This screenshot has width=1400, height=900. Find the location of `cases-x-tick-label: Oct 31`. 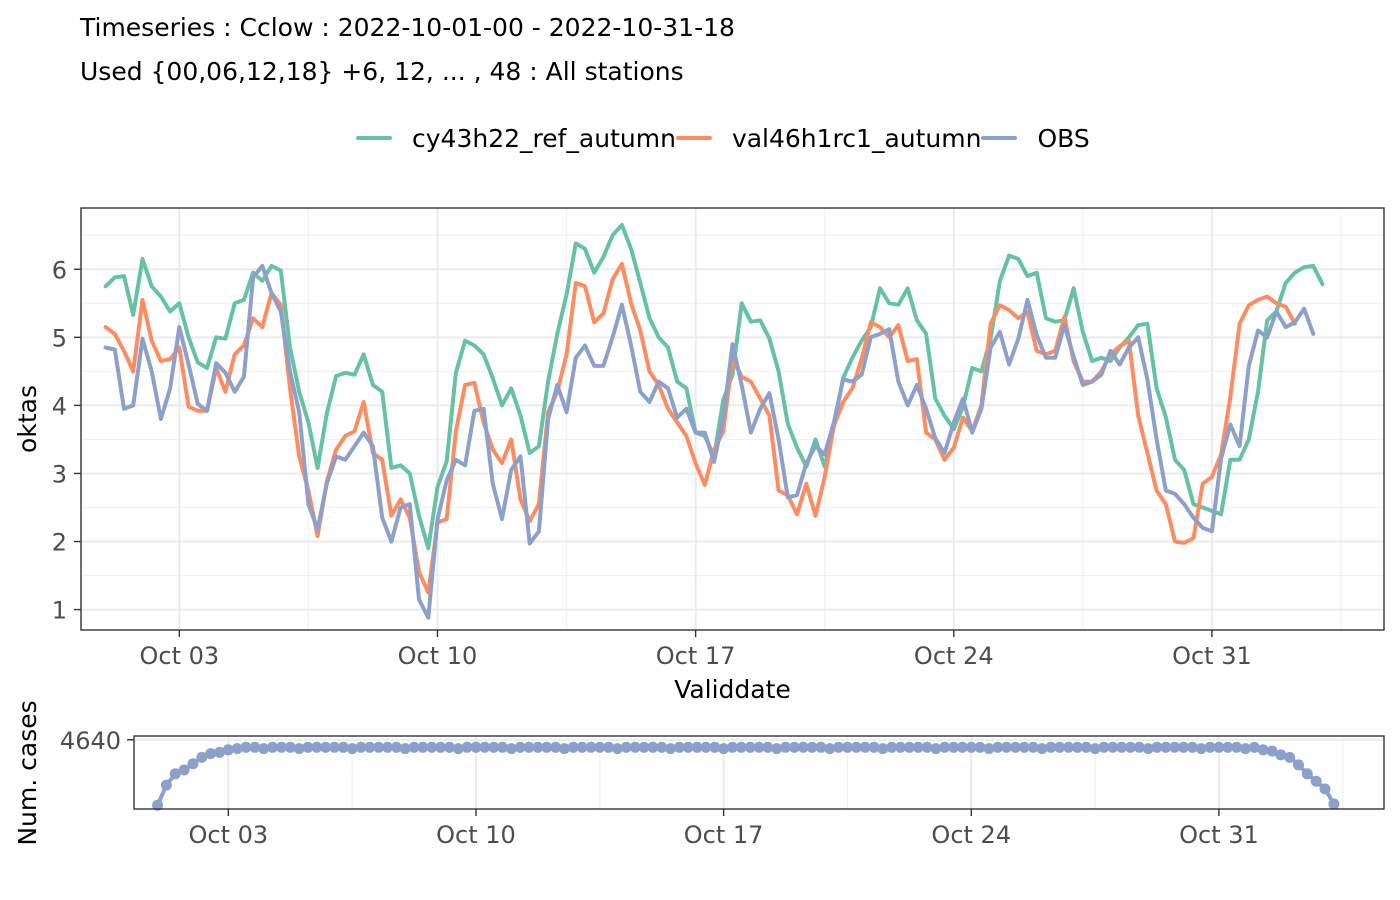

cases-x-tick-label: Oct 31 is located at coordinates (1219, 835).